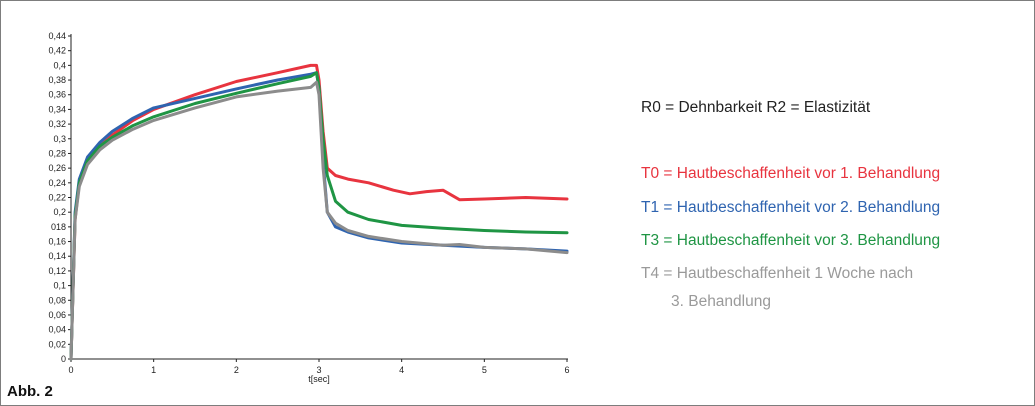  Describe the element at coordinates (57, 300) in the screenshot. I see `y-tick-label: 0,08` at that location.